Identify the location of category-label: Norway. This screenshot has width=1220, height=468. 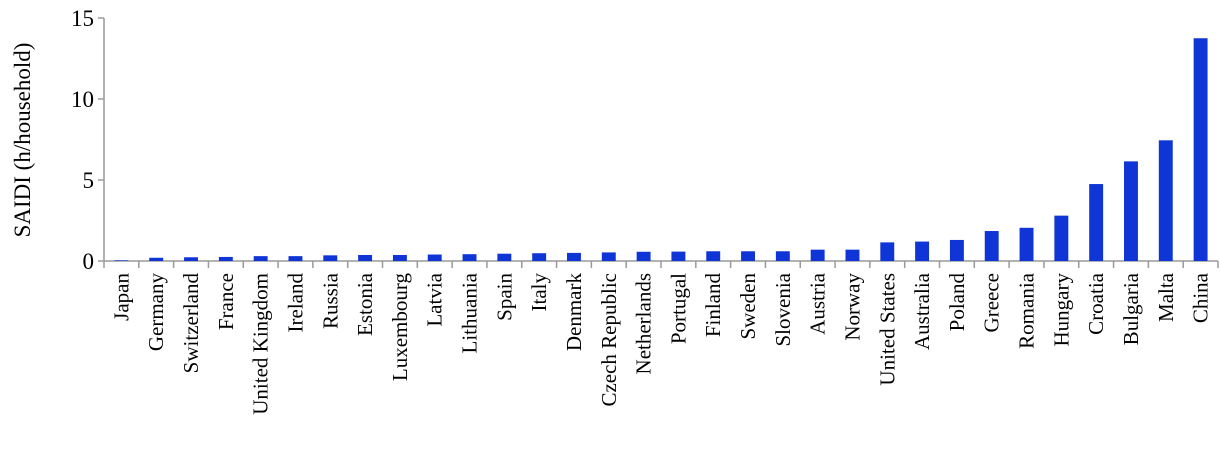
(852, 307).